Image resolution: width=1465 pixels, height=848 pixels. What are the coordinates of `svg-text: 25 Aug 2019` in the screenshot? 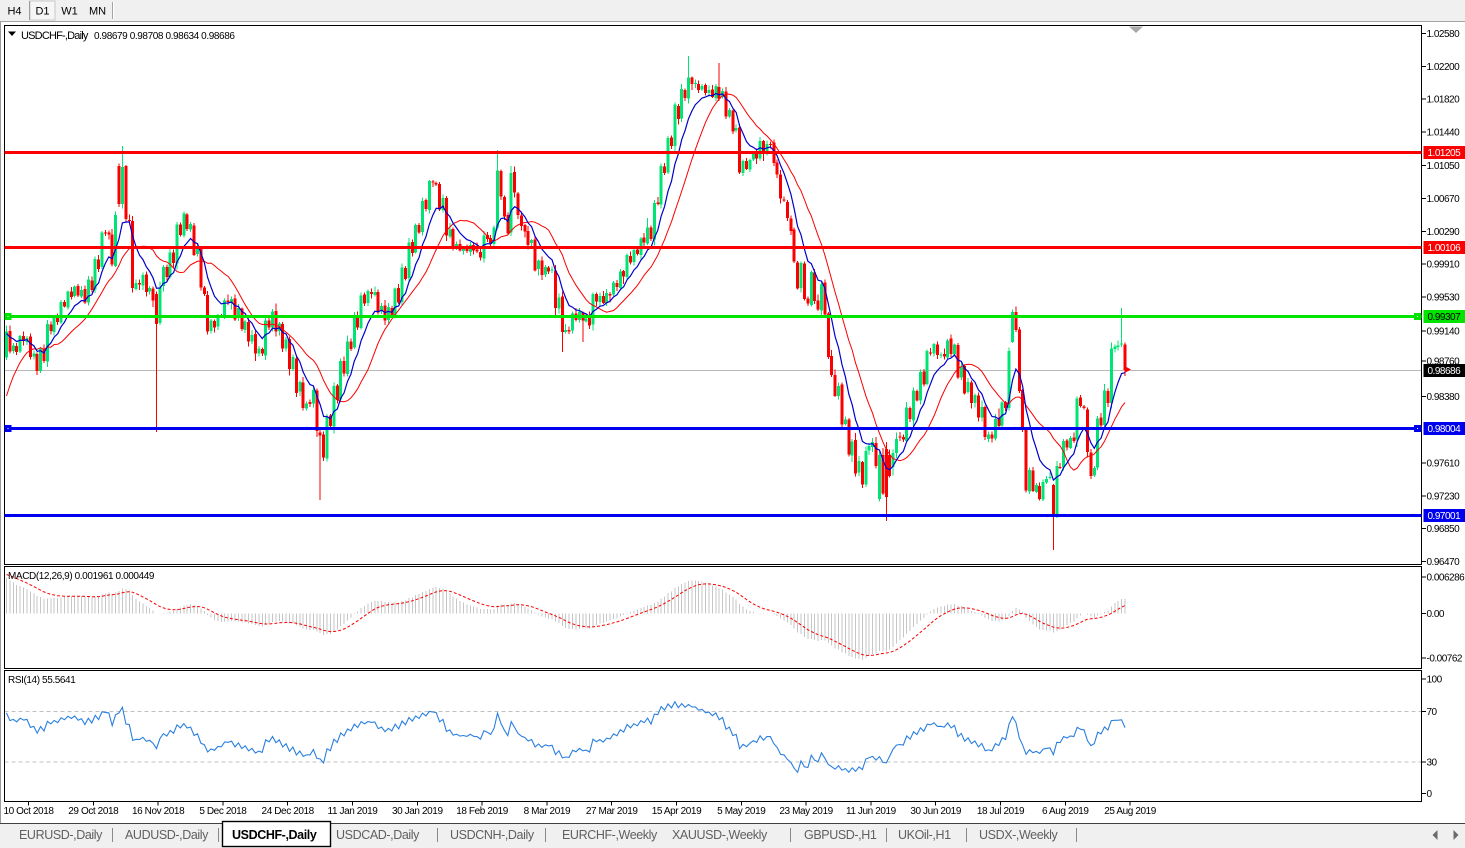 It's located at (1130, 811).